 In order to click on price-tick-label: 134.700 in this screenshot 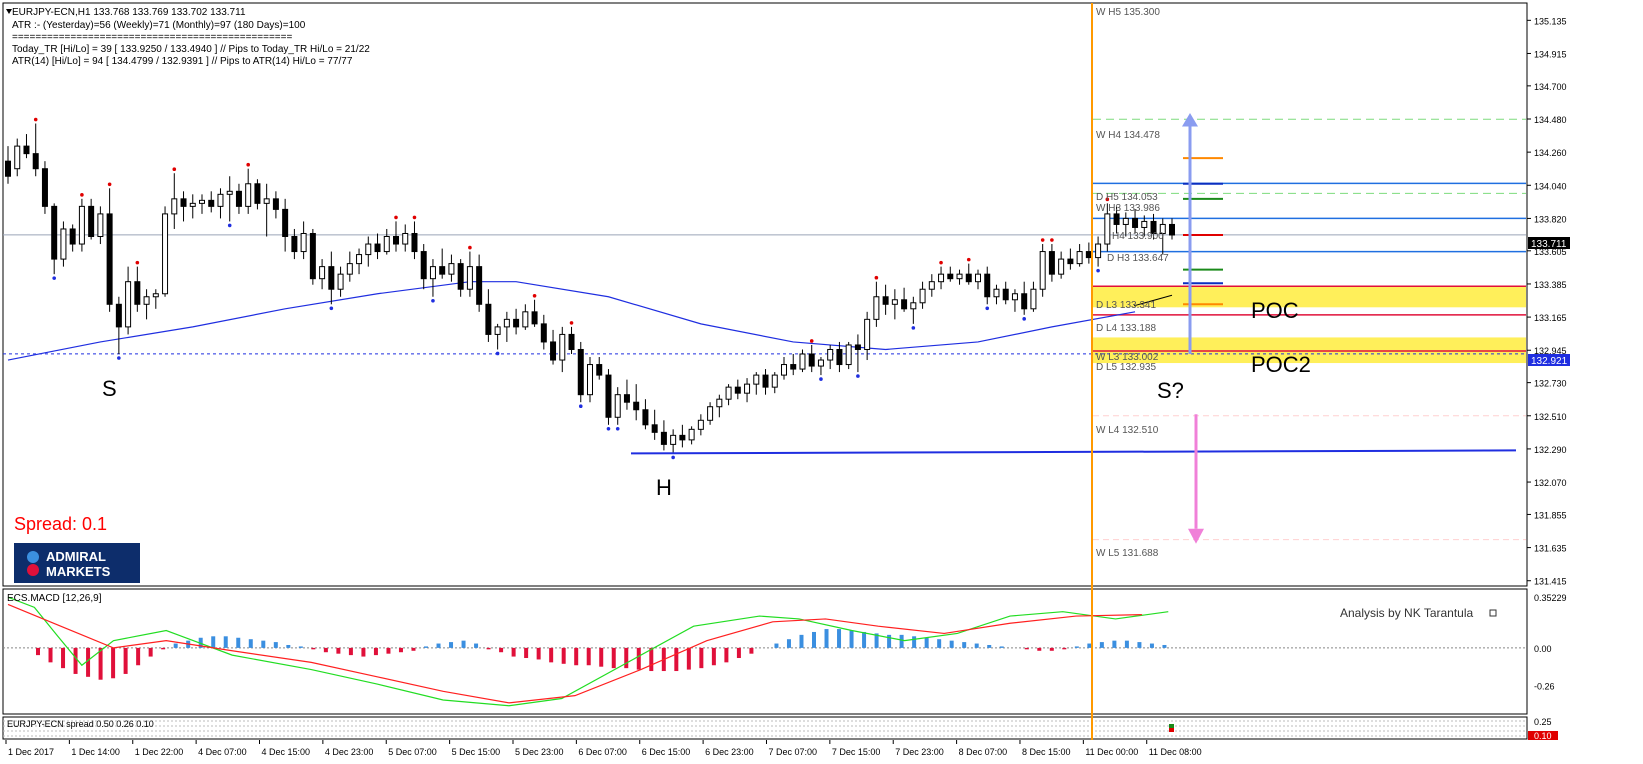, I will do `click(1550, 87)`.